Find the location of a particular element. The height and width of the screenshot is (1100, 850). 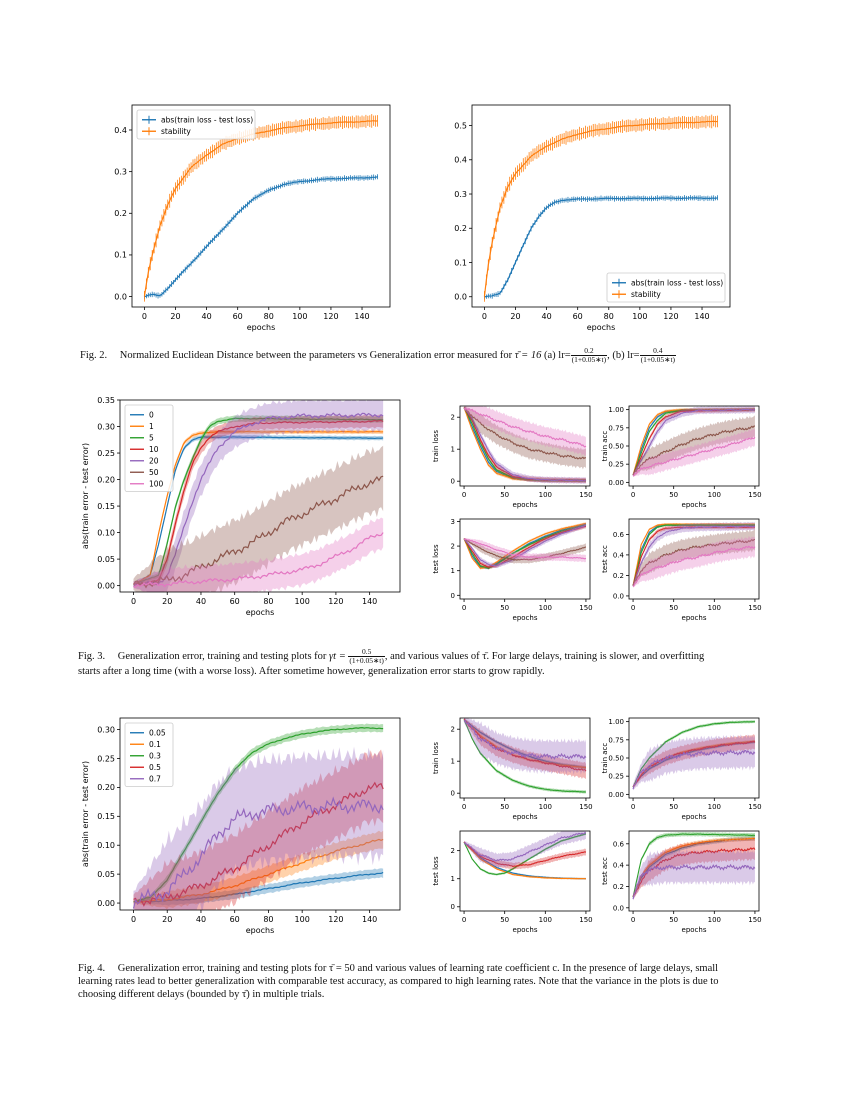

y-tick-label: 1.00 is located at coordinates (616, 410).